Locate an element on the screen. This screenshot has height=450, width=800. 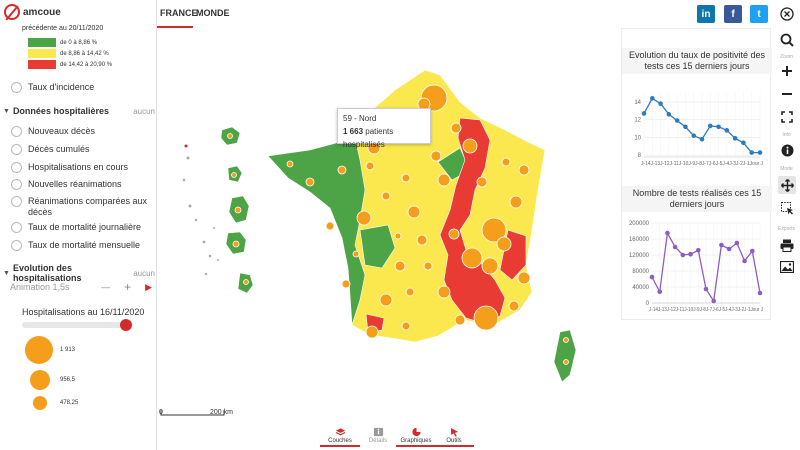
tab-couches: Couches is located at coordinates (340, 437).